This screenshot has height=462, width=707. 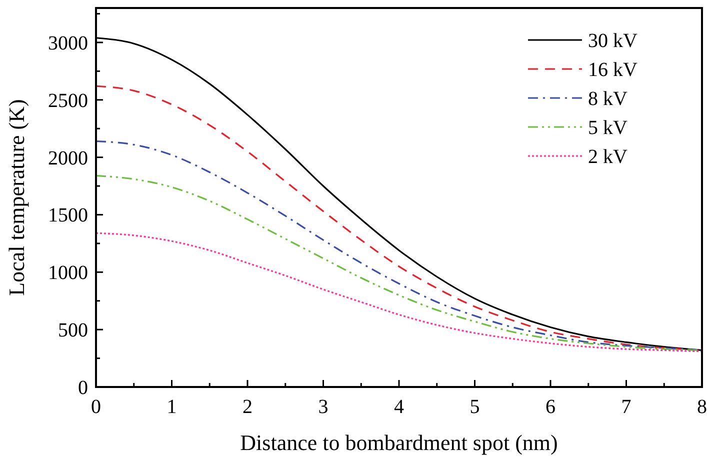 I want to click on y-tick-label: 2000, so click(x=68, y=158).